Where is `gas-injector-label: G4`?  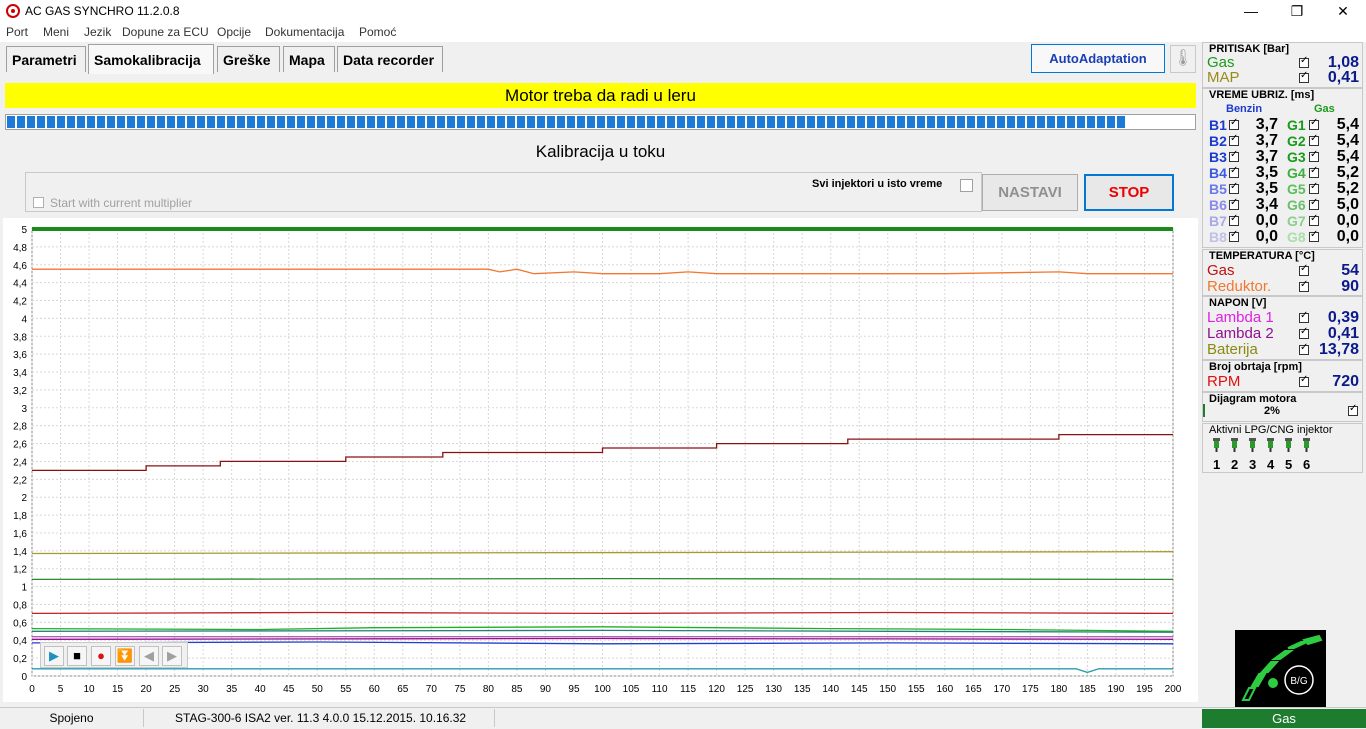
gas-injector-label: G4 is located at coordinates (1296, 173).